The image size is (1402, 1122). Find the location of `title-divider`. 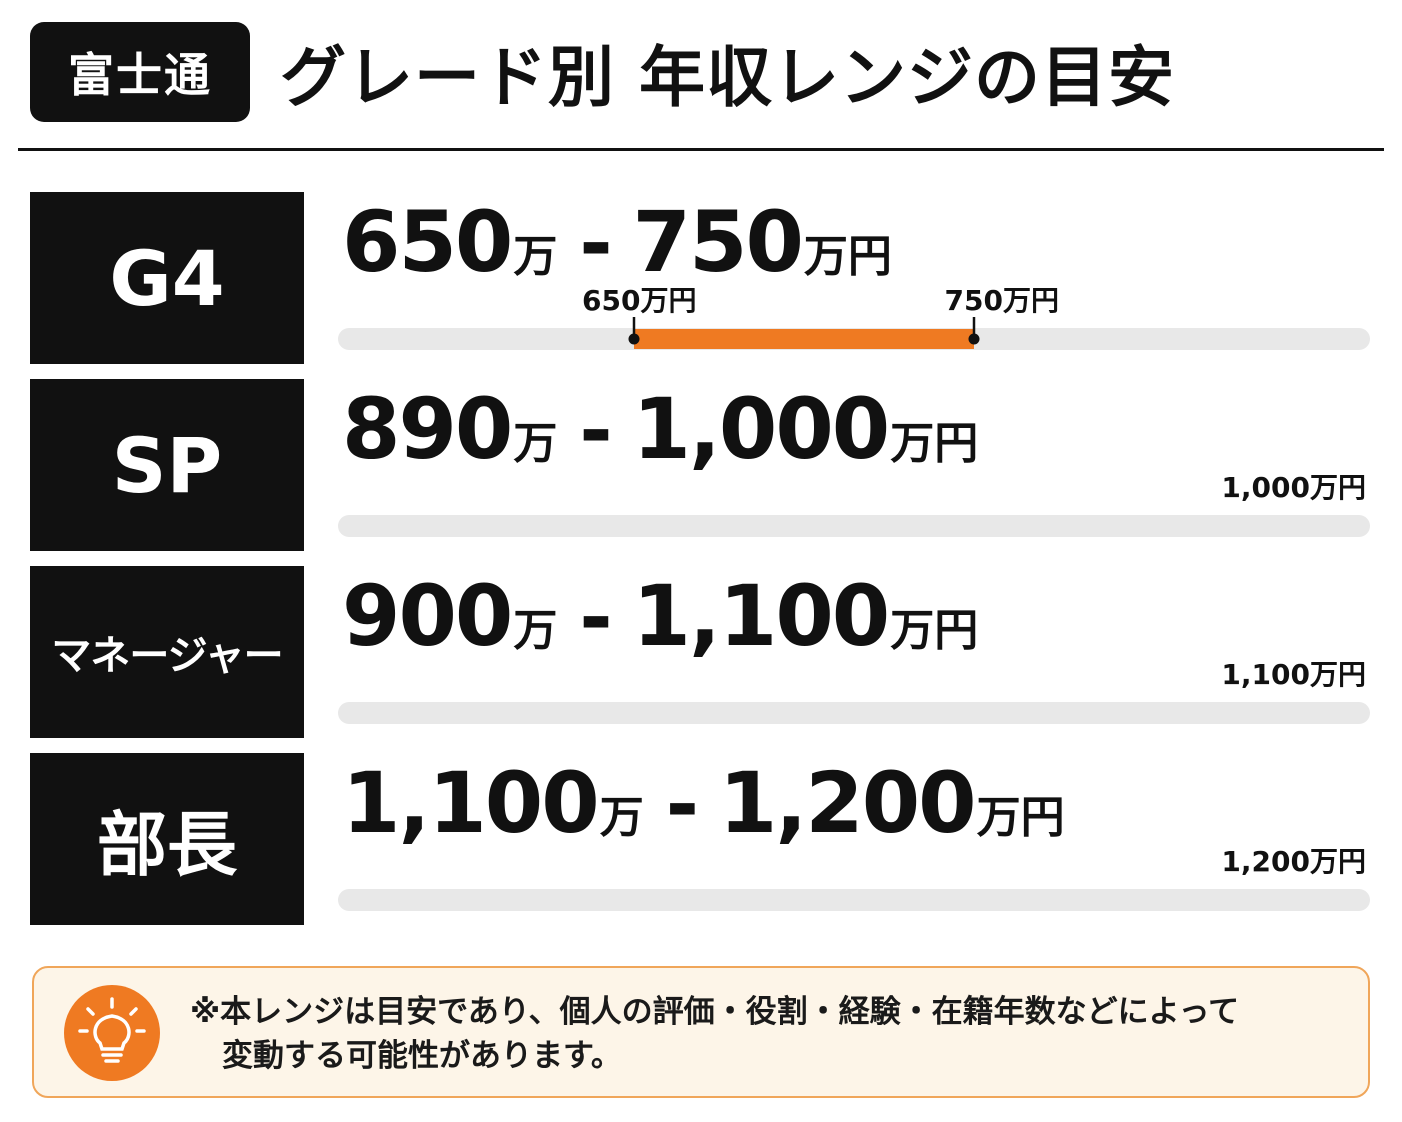

title-divider is located at coordinates (701, 149).